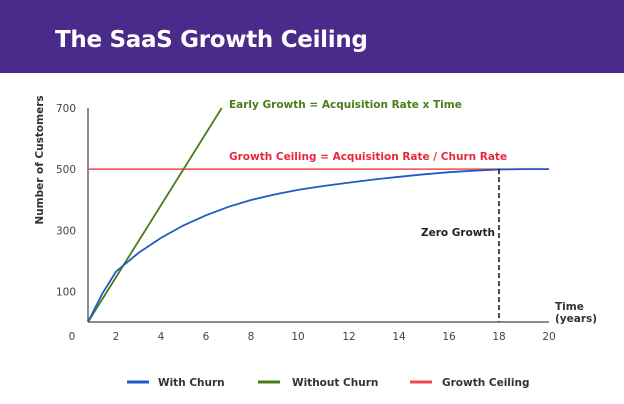 The height and width of the screenshot is (404, 624). Describe the element at coordinates (458, 233) in the screenshot. I see `zero-growth-annotation: Zero Growth` at that location.